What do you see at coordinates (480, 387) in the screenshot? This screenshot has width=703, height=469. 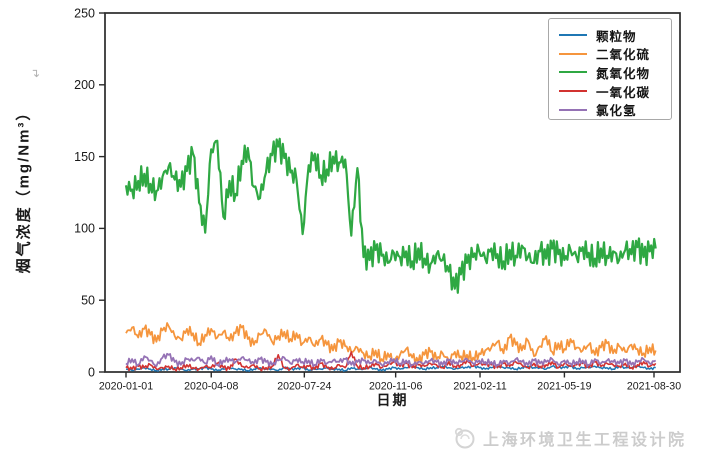 I see `x-tick-label: 2021-02-11` at bounding box center [480, 387].